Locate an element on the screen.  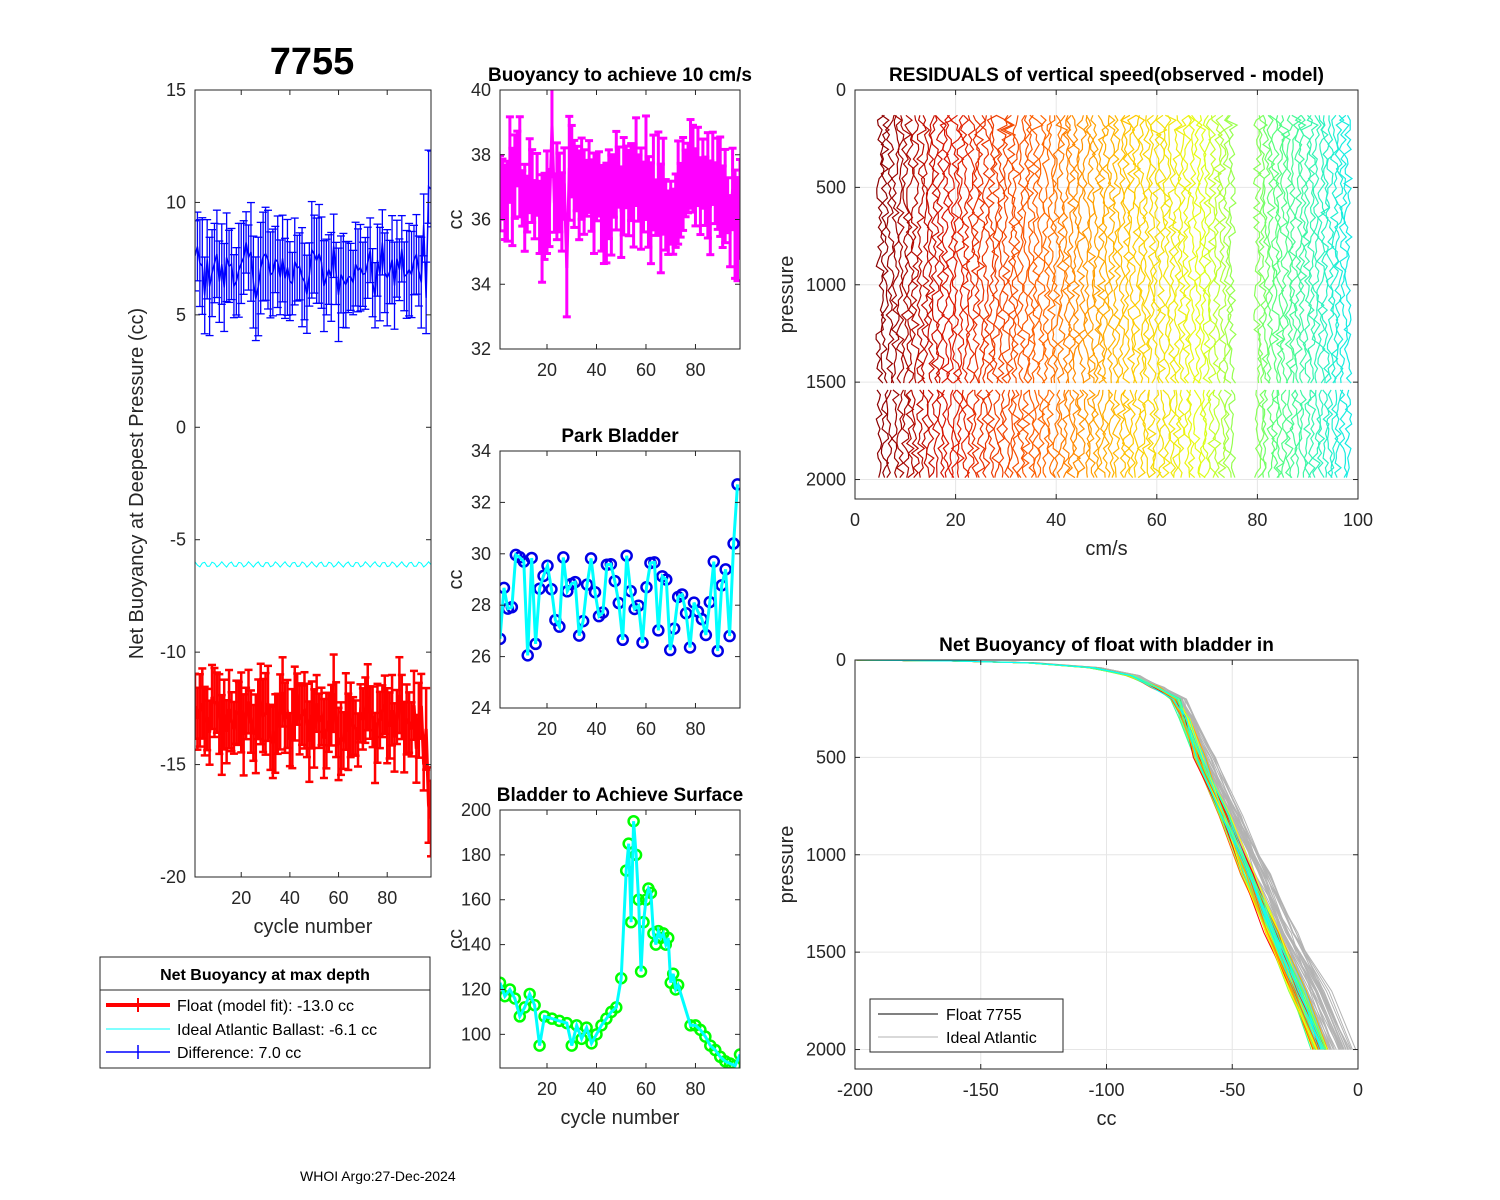
chart-title: Buoyancy to achieve 10 cm/s is located at coordinates (620, 75).